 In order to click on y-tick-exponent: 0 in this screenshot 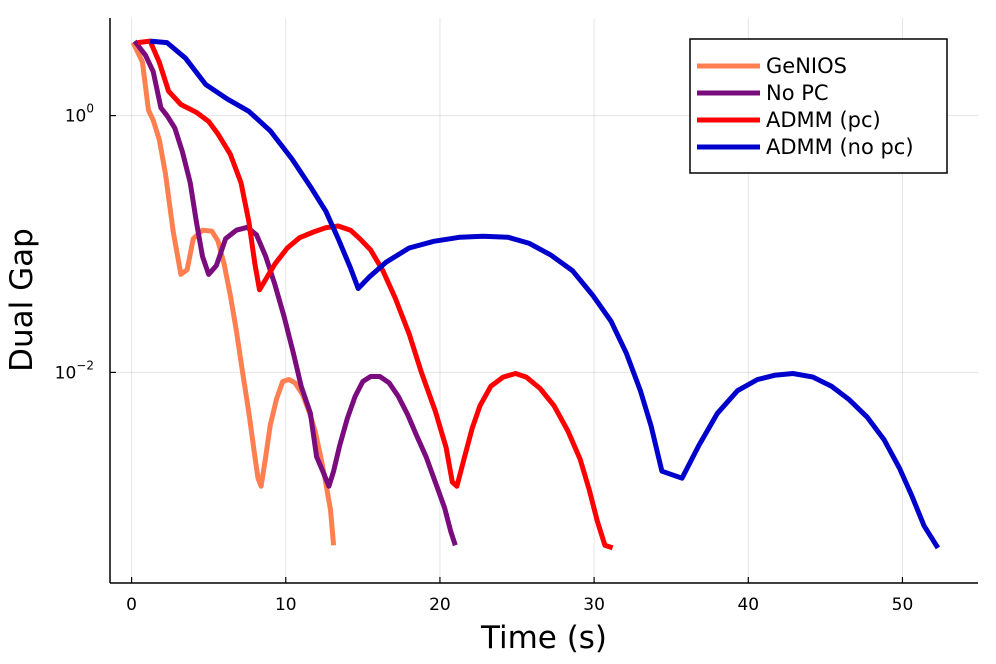, I will do `click(90, 109)`.